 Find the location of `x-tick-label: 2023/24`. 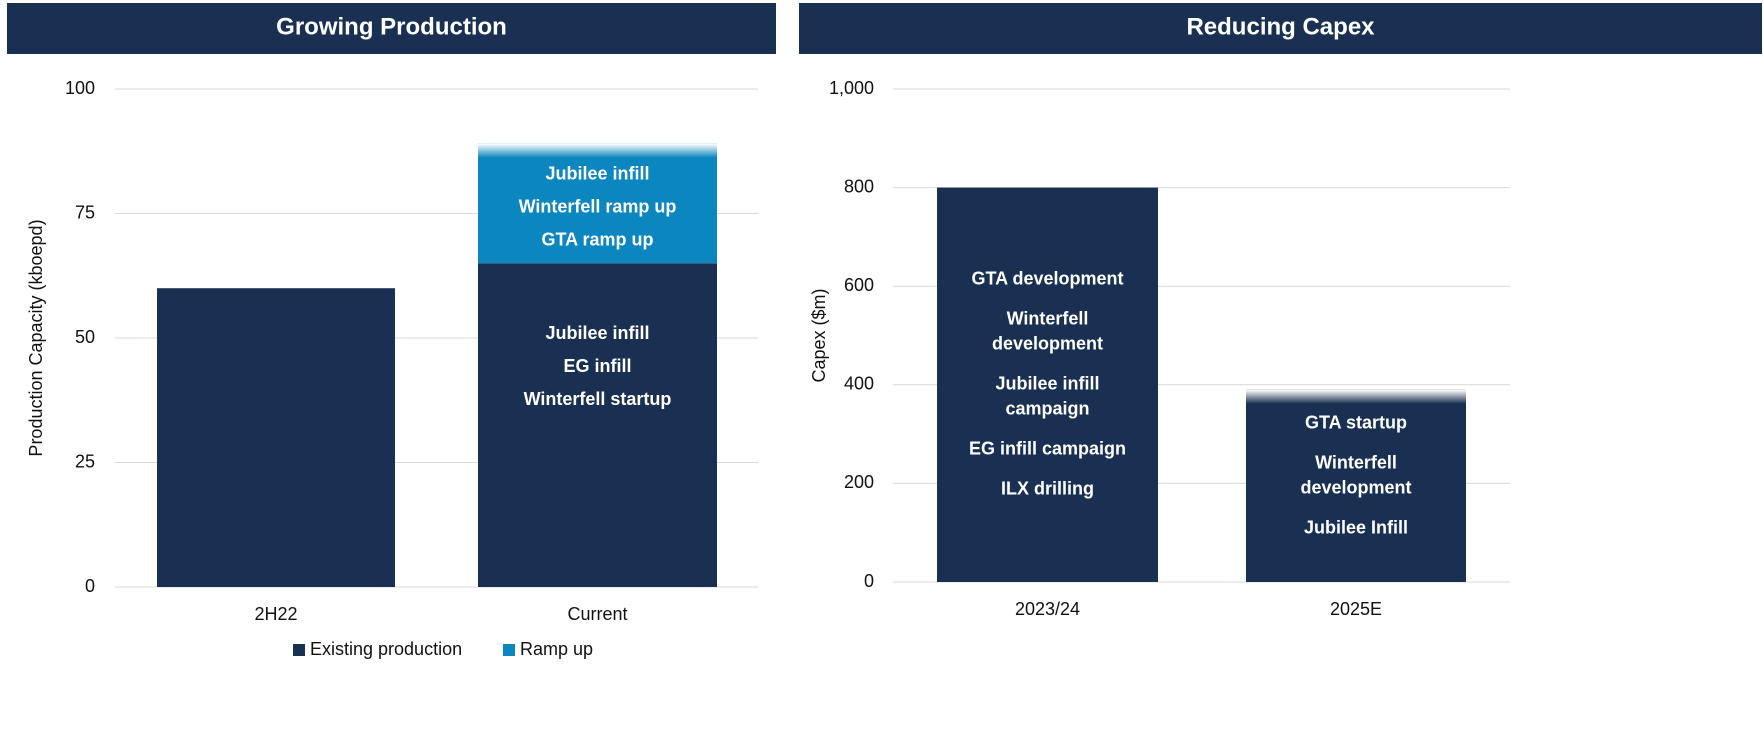

x-tick-label: 2023/24 is located at coordinates (1047, 609).